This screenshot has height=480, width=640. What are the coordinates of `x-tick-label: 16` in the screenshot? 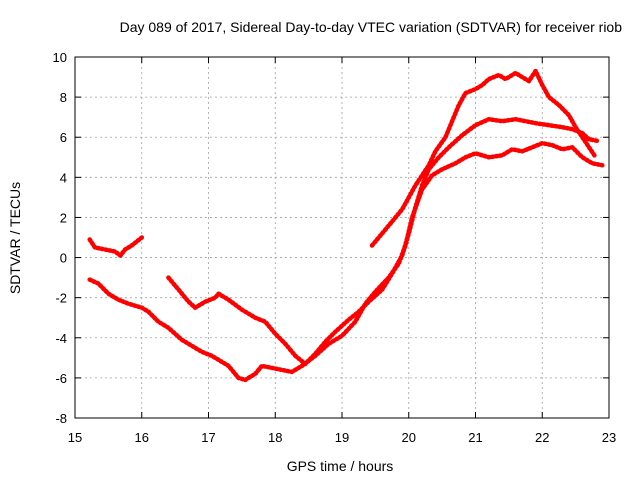 It's located at (142, 437).